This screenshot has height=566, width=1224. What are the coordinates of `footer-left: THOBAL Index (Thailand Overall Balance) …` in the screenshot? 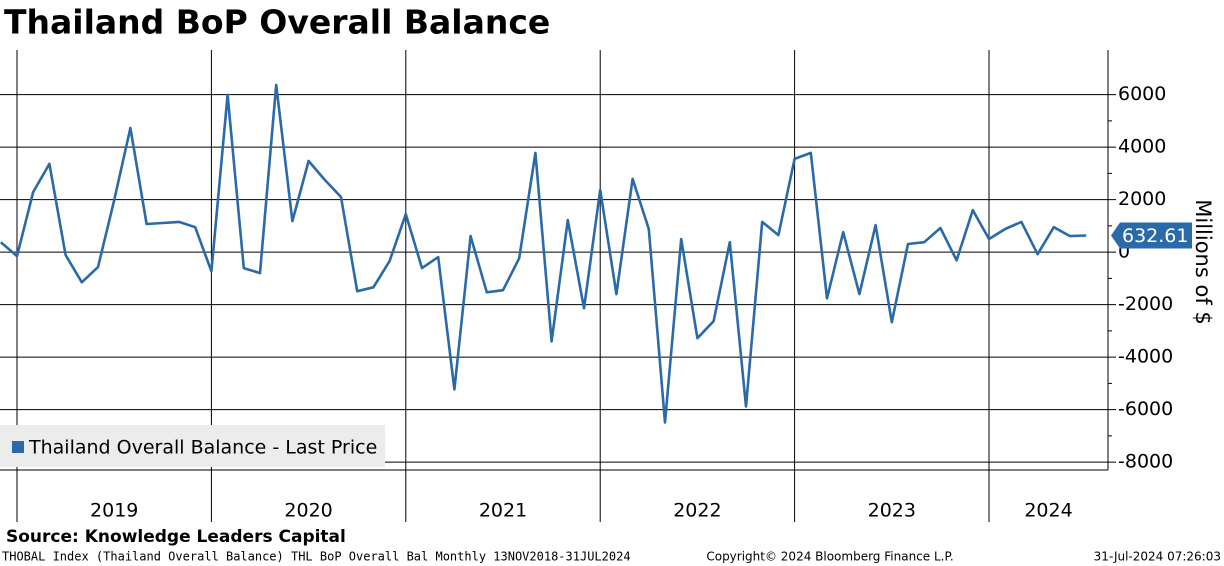 It's located at (316, 557).